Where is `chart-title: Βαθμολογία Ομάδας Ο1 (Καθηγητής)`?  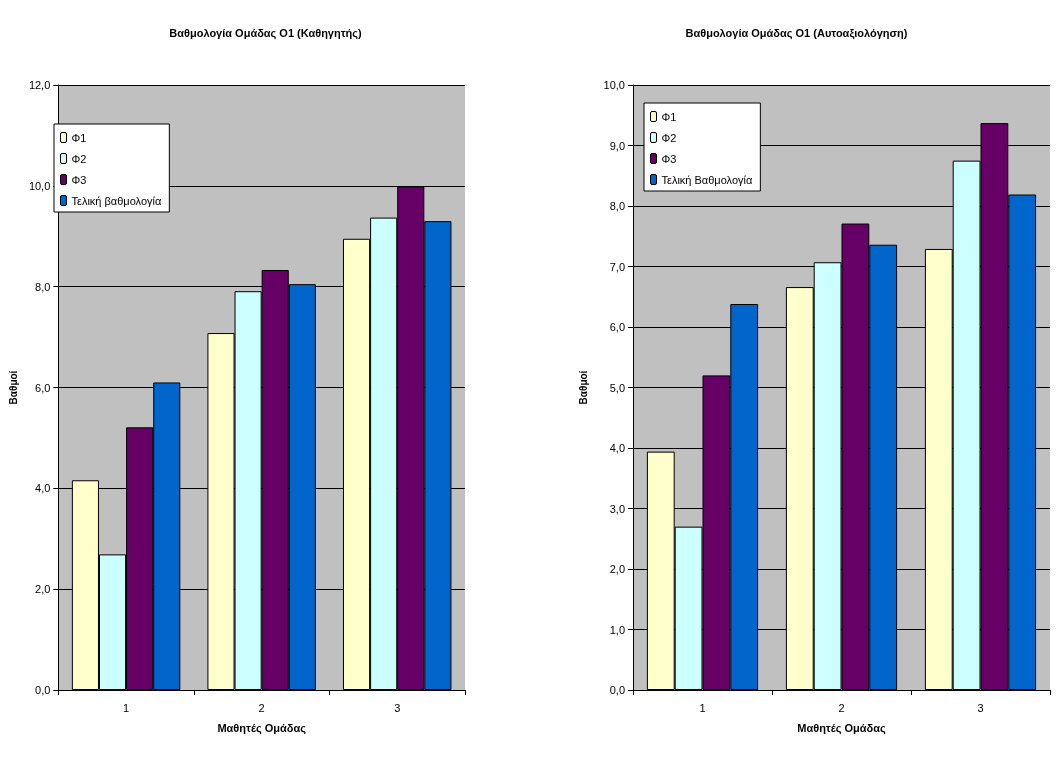 chart-title: Βαθμολογία Ομάδας Ο1 (Καθηγητής) is located at coordinates (266, 33).